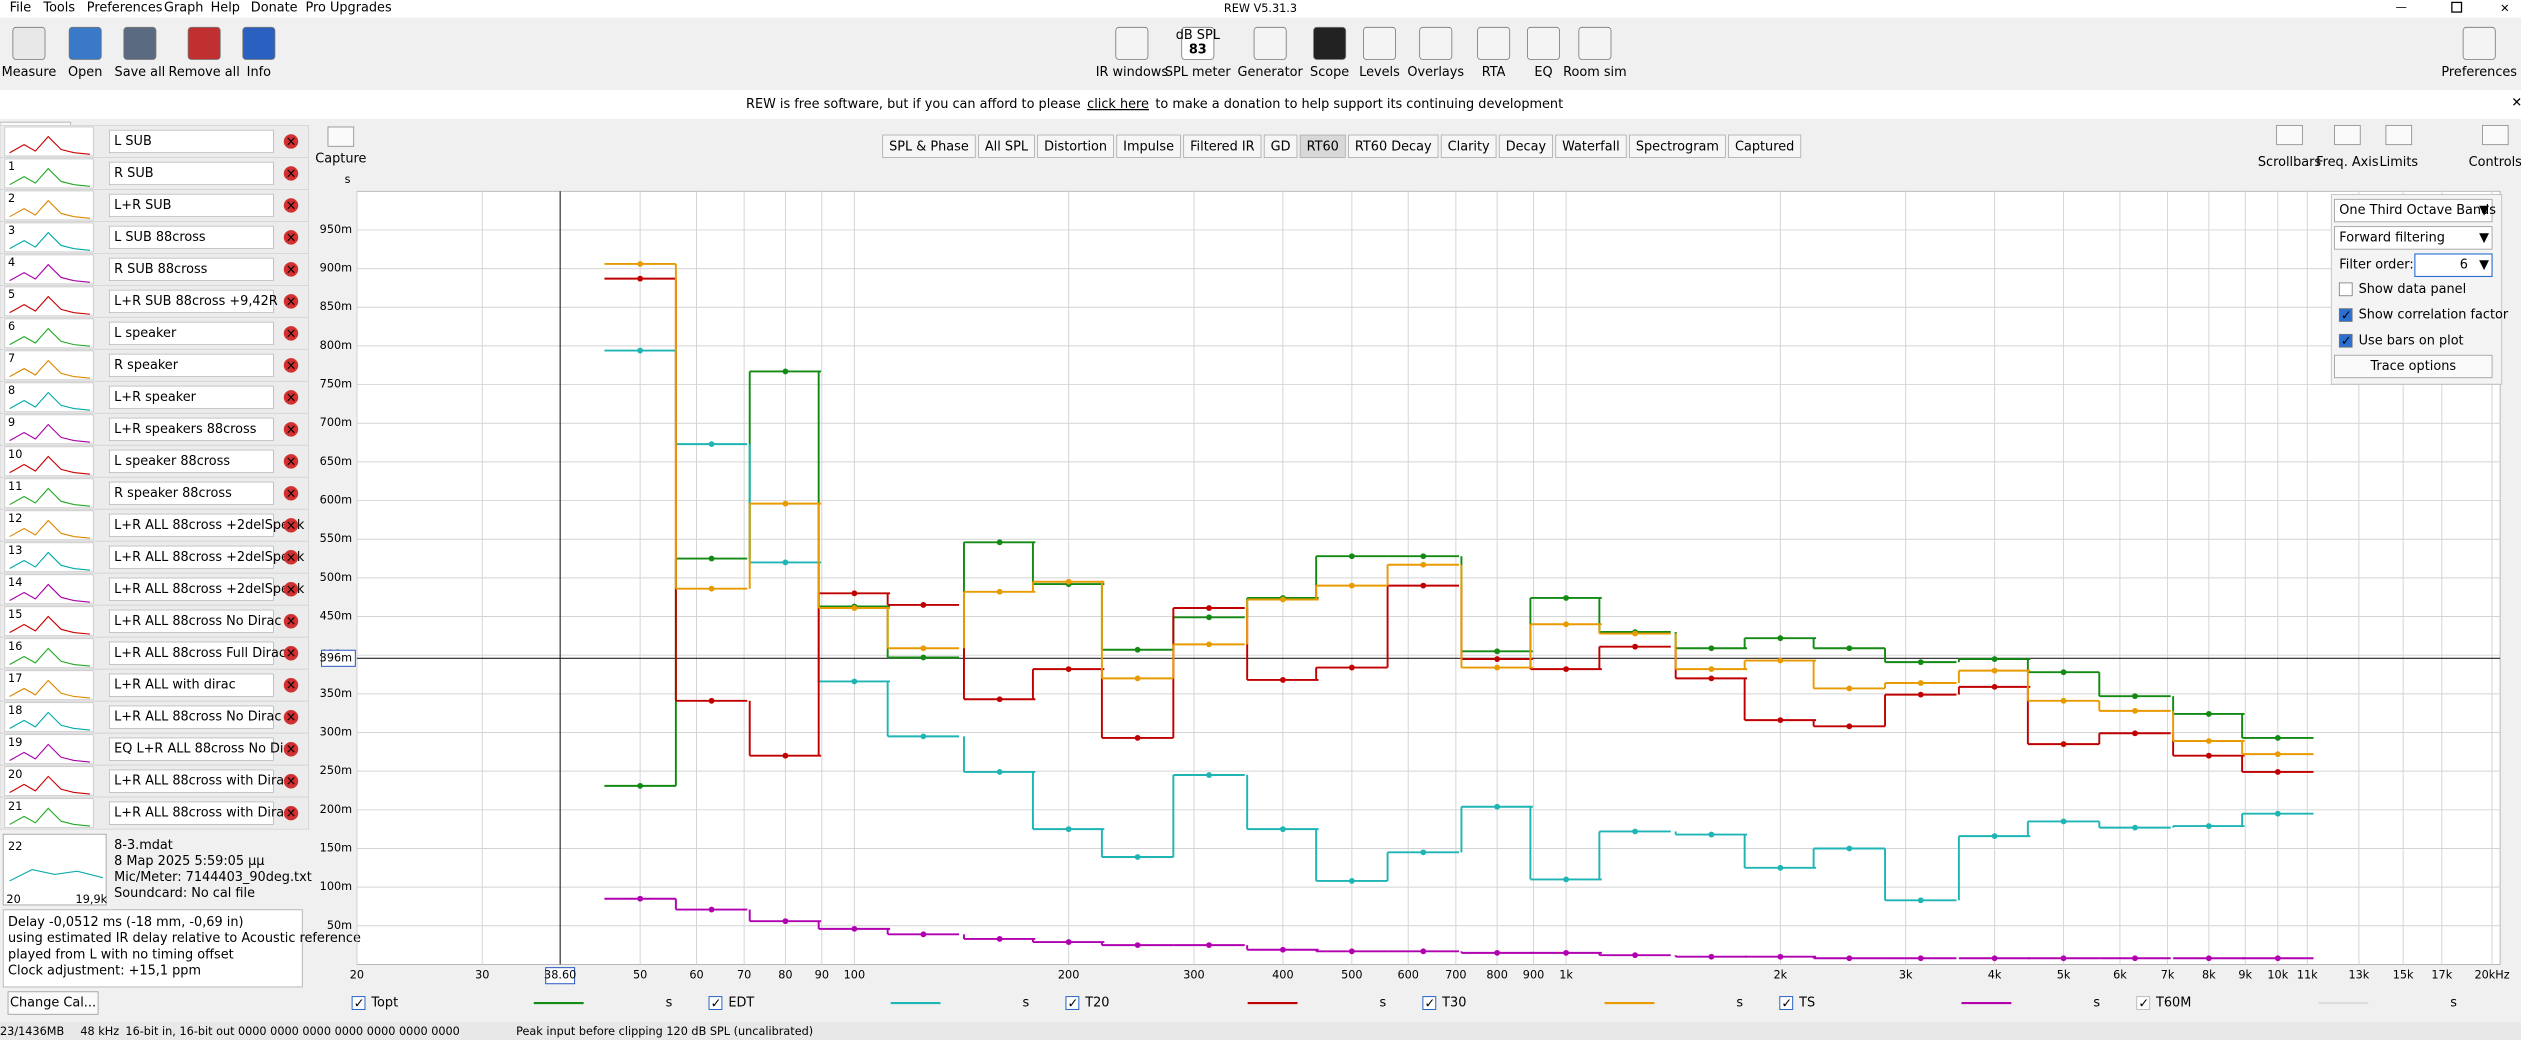 This screenshot has width=2521, height=1040. Describe the element at coordinates (183, 8) in the screenshot. I see `menu-item: Graph` at that location.